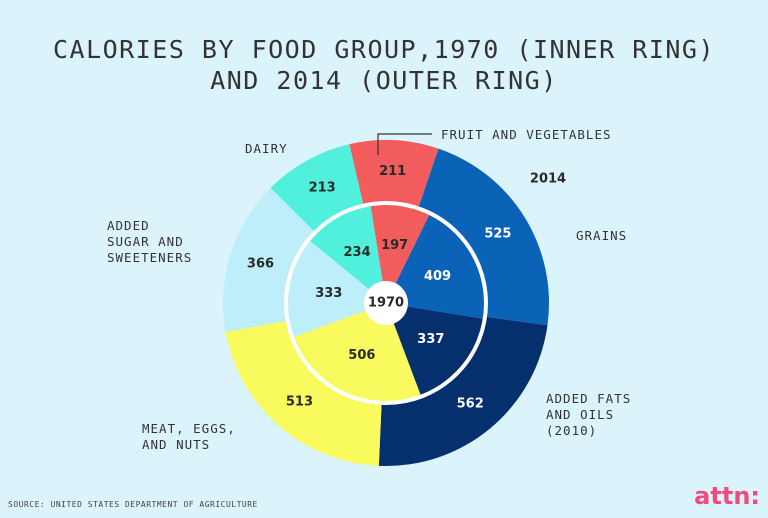  Describe the element at coordinates (727, 496) in the screenshot. I see `attn-logo: attn:` at that location.